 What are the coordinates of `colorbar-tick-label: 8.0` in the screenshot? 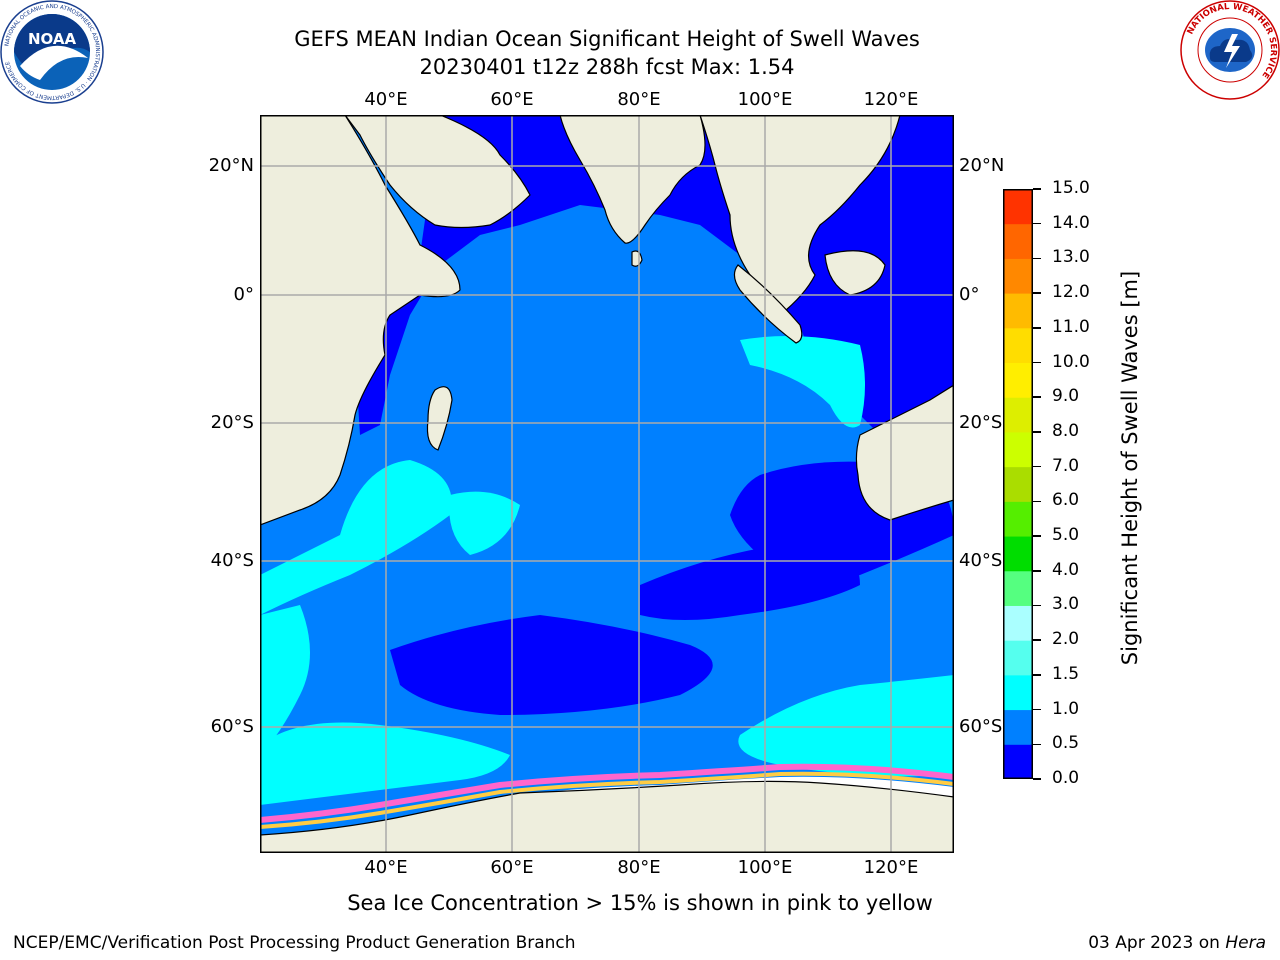 It's located at (1066, 430).